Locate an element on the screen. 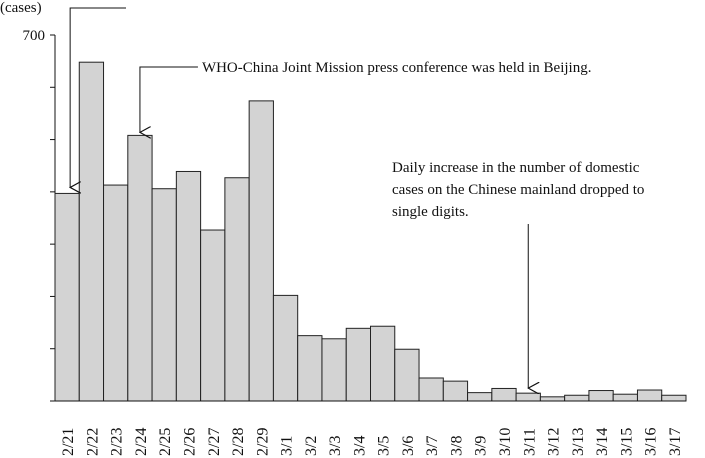 The height and width of the screenshot is (458, 705). x-tick-label: 3/7 is located at coordinates (432, 446).